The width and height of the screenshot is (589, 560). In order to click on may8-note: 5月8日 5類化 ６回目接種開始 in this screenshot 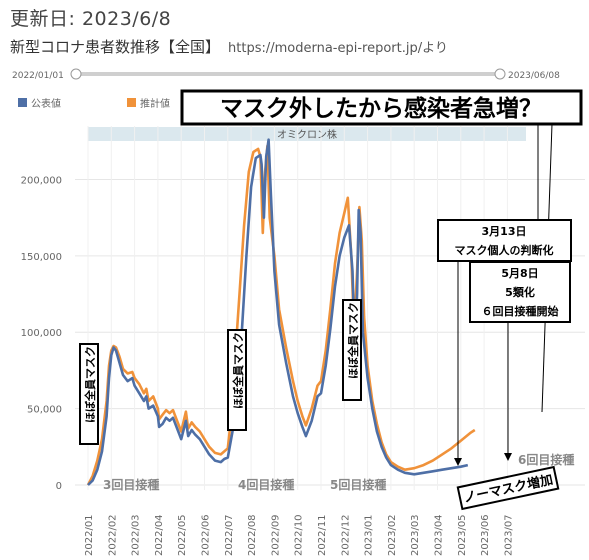, I will do `click(520, 292)`.